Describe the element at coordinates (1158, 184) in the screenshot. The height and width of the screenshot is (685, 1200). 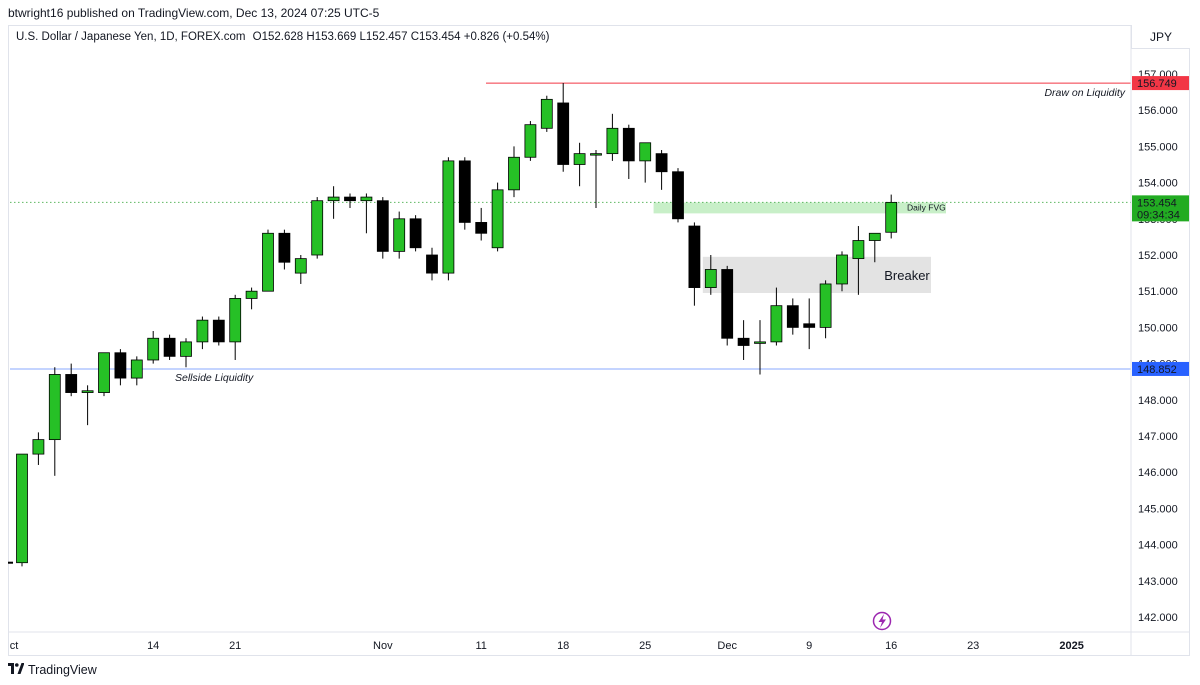
I see `price-tick-label: 154.000` at that location.